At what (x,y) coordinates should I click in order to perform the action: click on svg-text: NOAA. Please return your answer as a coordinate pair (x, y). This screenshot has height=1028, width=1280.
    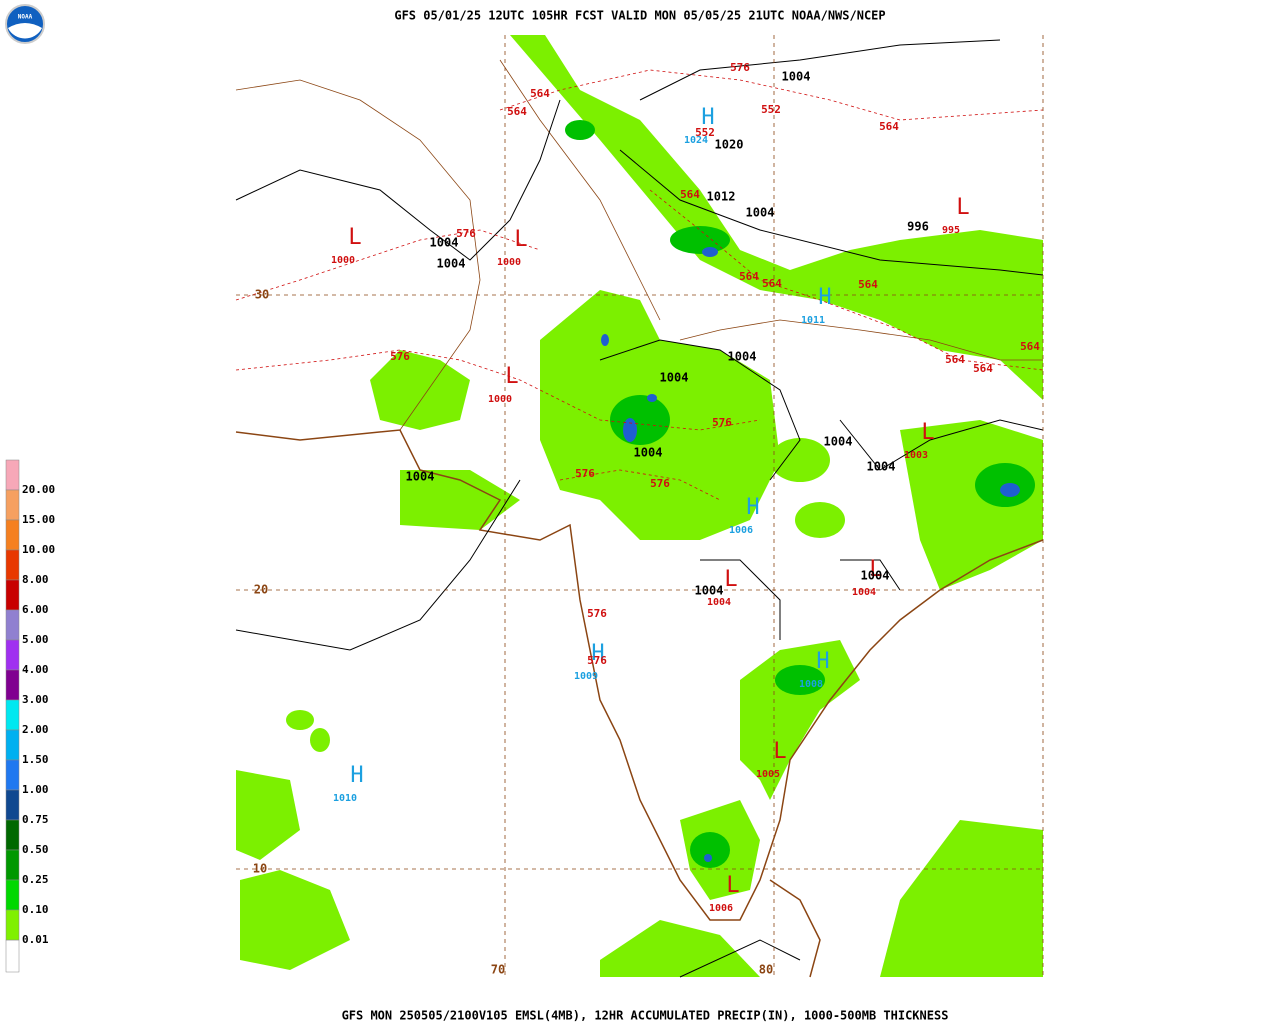
    Looking at the image, I should click on (25, 17).